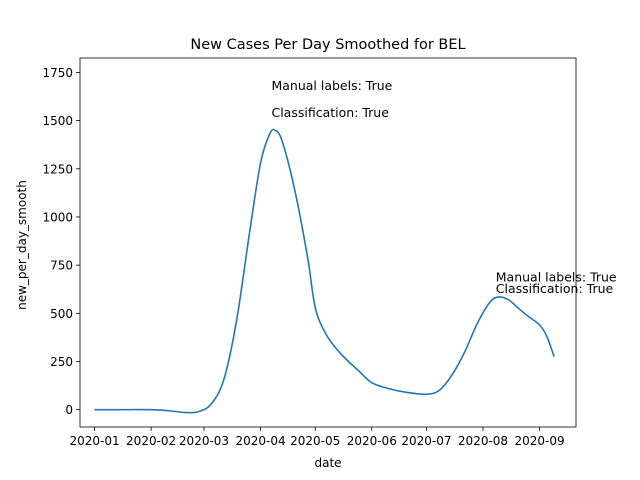  I want to click on y-tick-label: 1000, so click(57, 217).